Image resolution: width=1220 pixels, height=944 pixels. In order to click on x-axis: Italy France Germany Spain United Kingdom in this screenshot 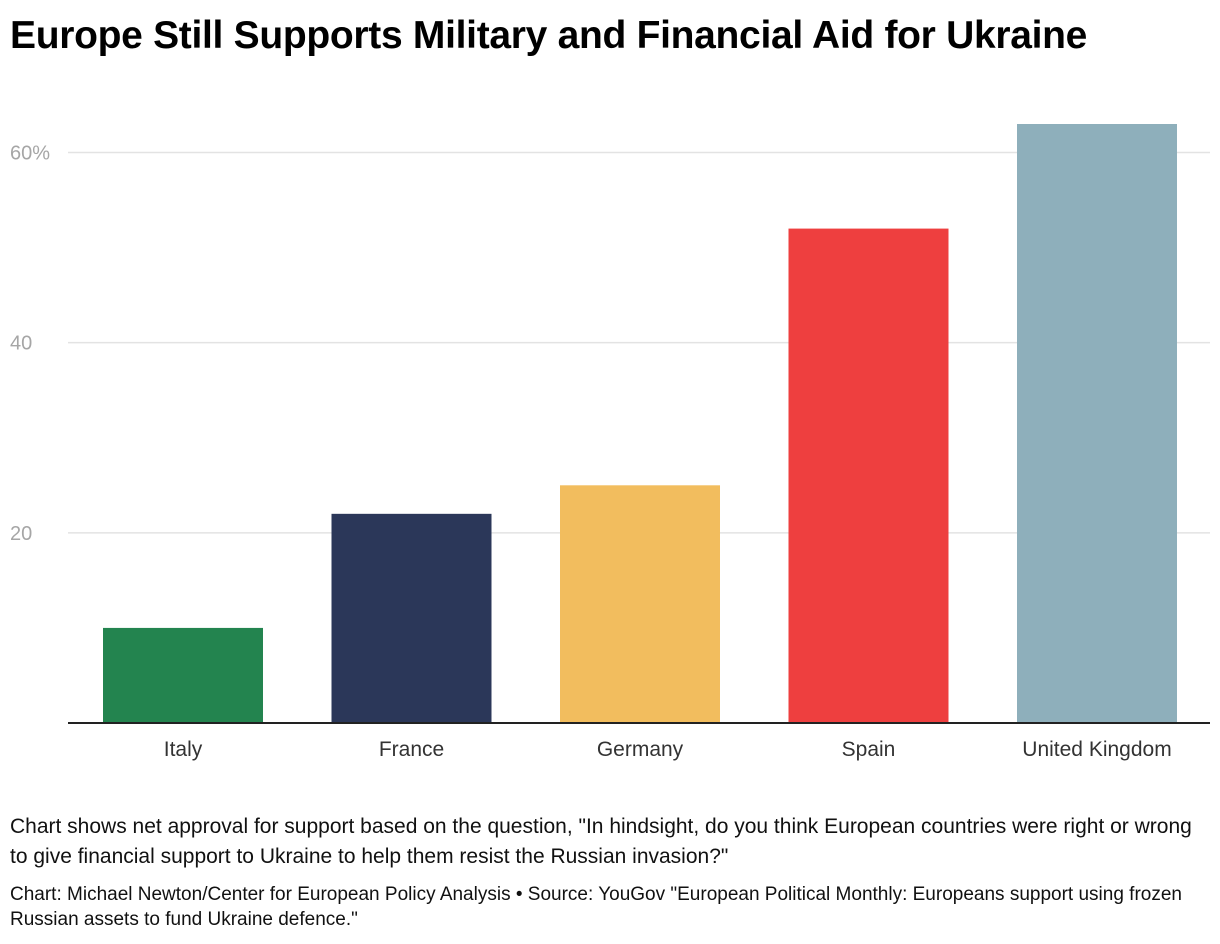, I will do `click(639, 741)`.